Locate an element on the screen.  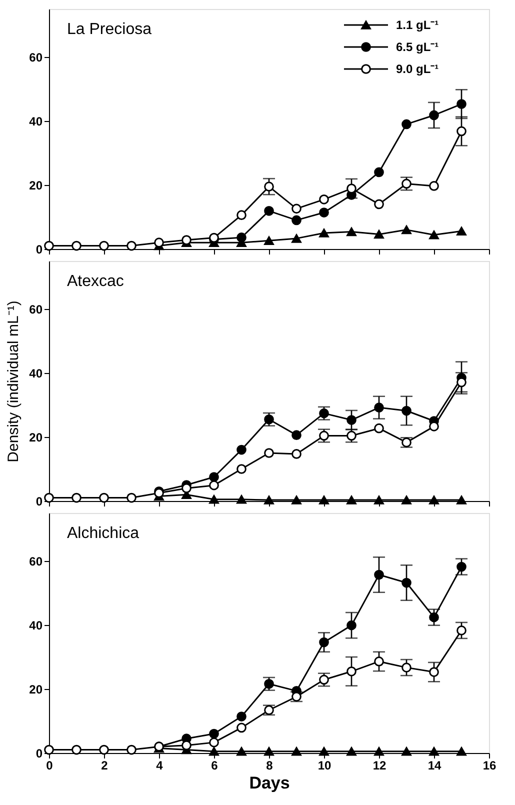
legend-label: 1.1 gL⁻¹ is located at coordinates (417, 25).